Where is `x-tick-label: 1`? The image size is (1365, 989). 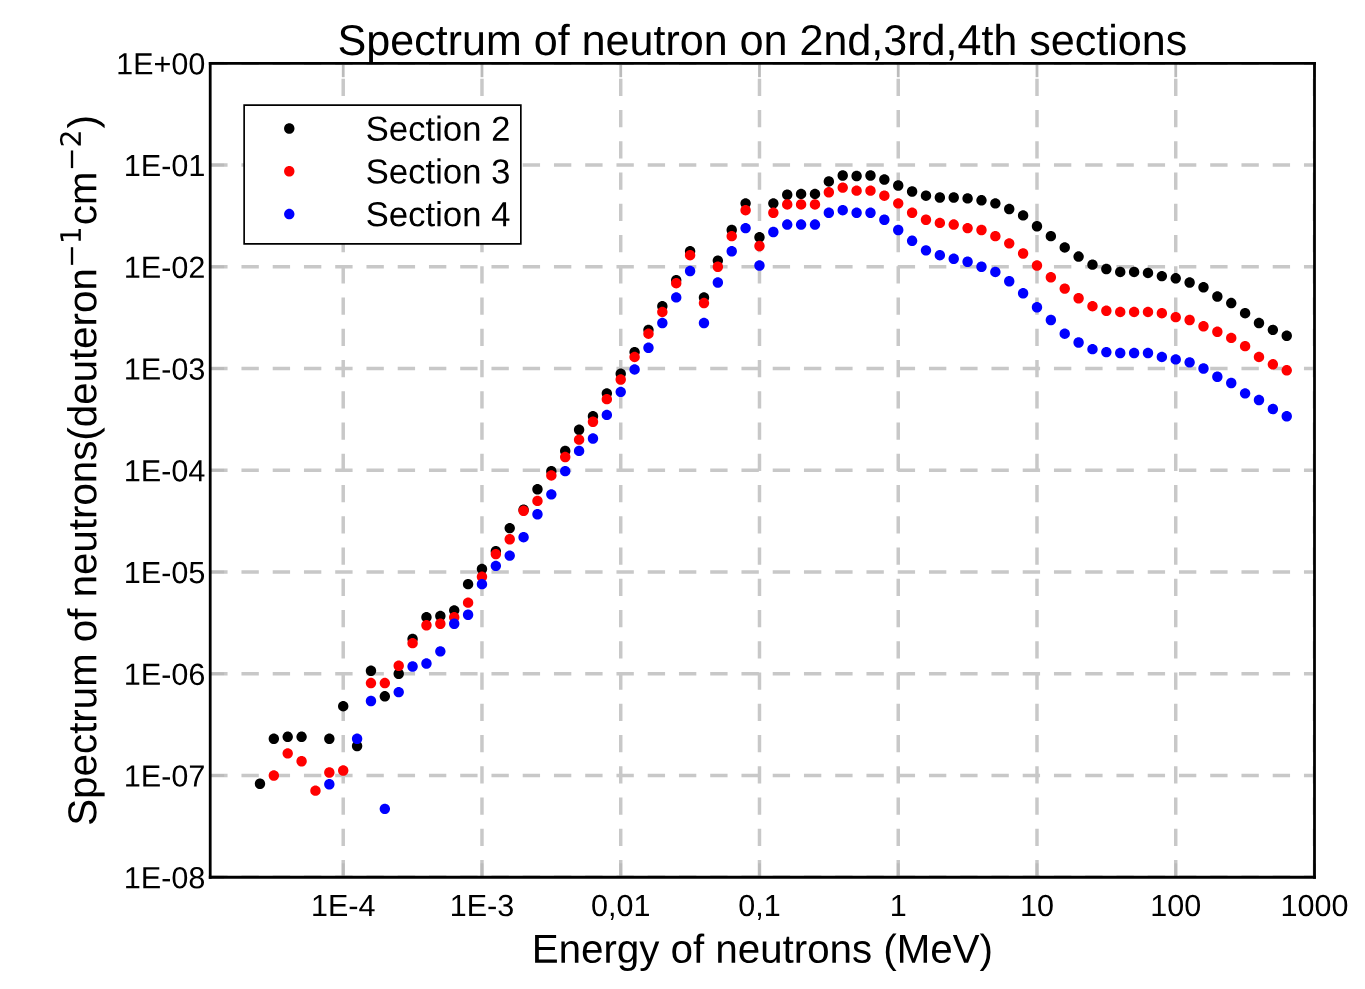 x-tick-label: 1 is located at coordinates (899, 906).